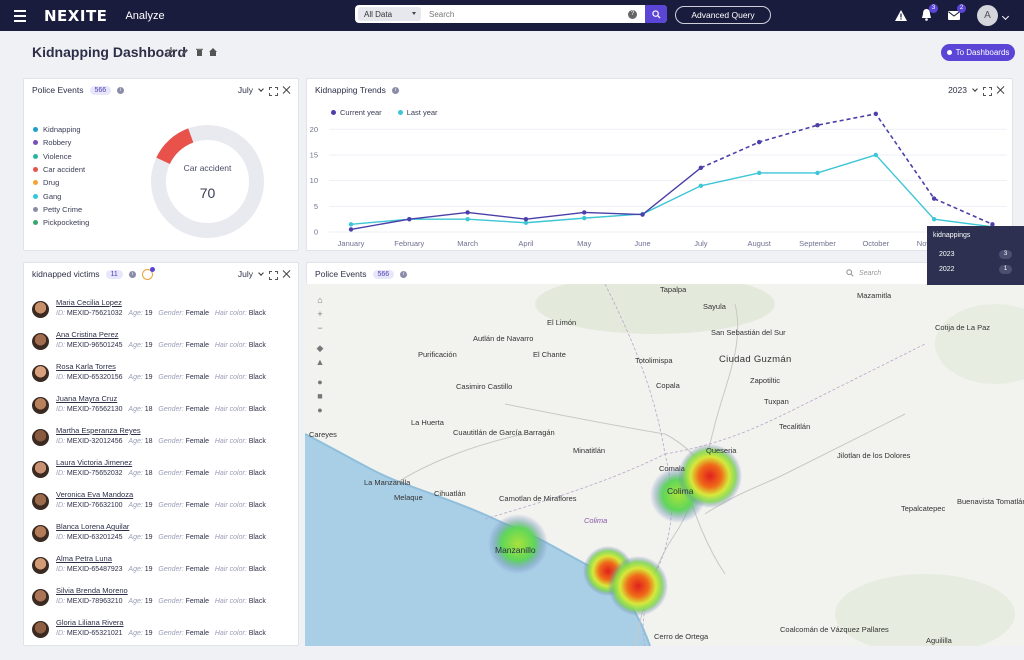 Image resolution: width=1024 pixels, height=660 pixels. What do you see at coordinates (175, 146) in the screenshot?
I see `donut-slice-car-accident` at bounding box center [175, 146].